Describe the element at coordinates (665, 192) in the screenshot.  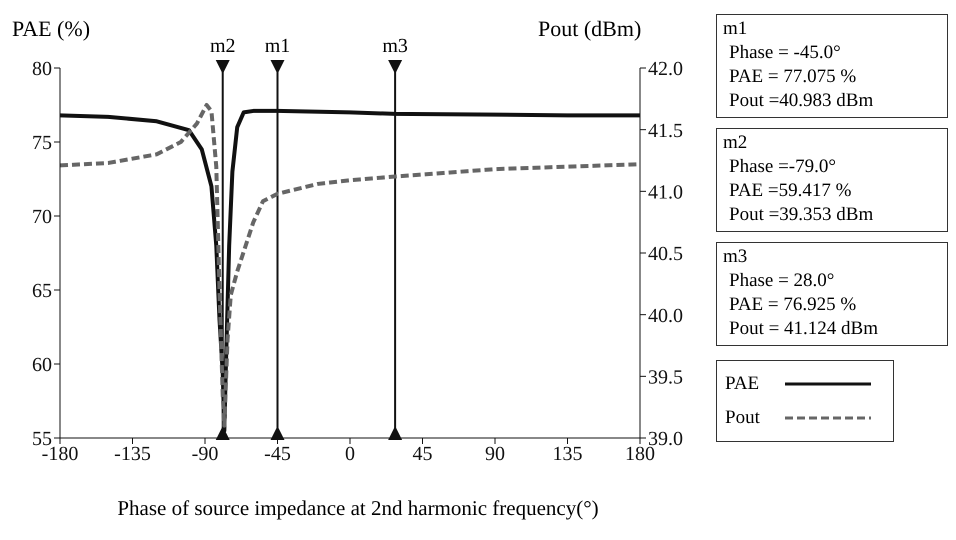
I see `y2-tick-label: 41.0` at that location.